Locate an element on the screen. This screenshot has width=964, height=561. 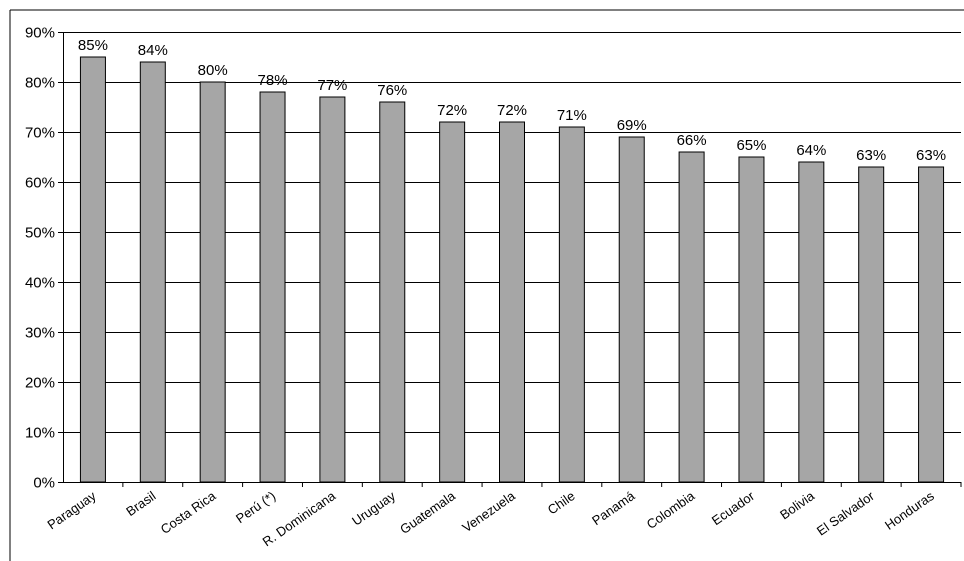
y-tick-label: 20% is located at coordinates (40, 383).